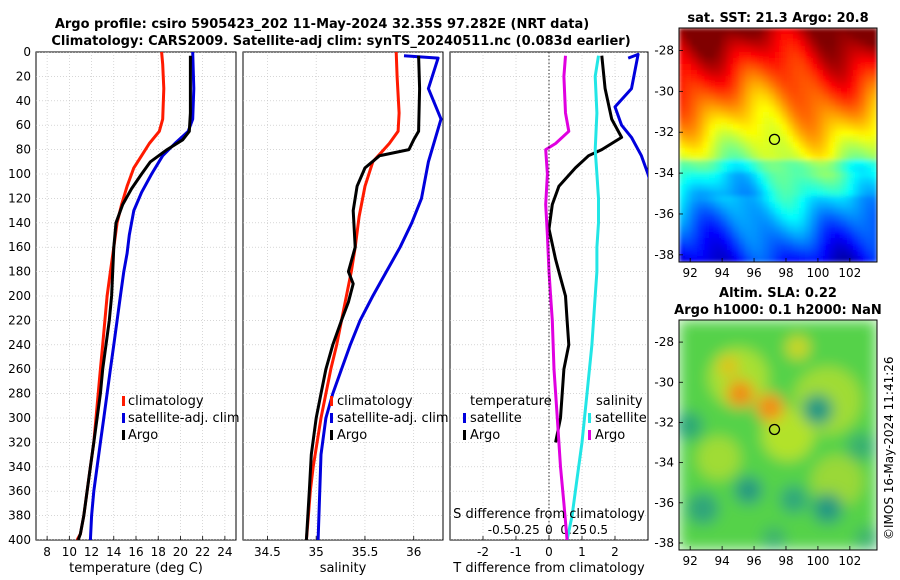 The height and width of the screenshot is (580, 900). Describe the element at coordinates (598, 530) in the screenshot. I see `top-tick-label: 0.5` at that location.